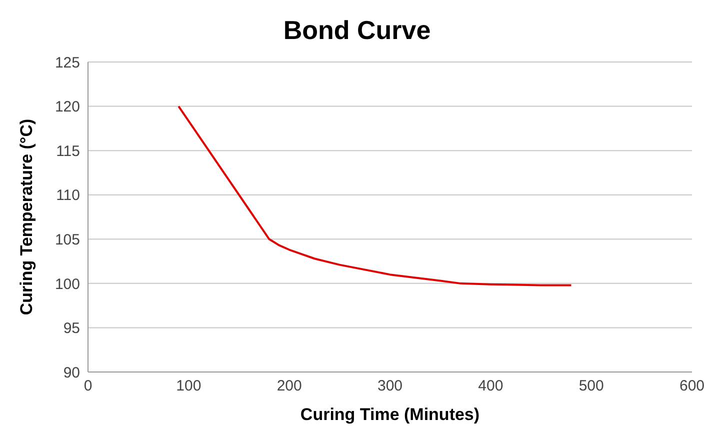 This screenshot has height=435, width=714. What do you see at coordinates (390, 414) in the screenshot?
I see `x-axis-title: Curing Time (Minutes)` at bounding box center [390, 414].